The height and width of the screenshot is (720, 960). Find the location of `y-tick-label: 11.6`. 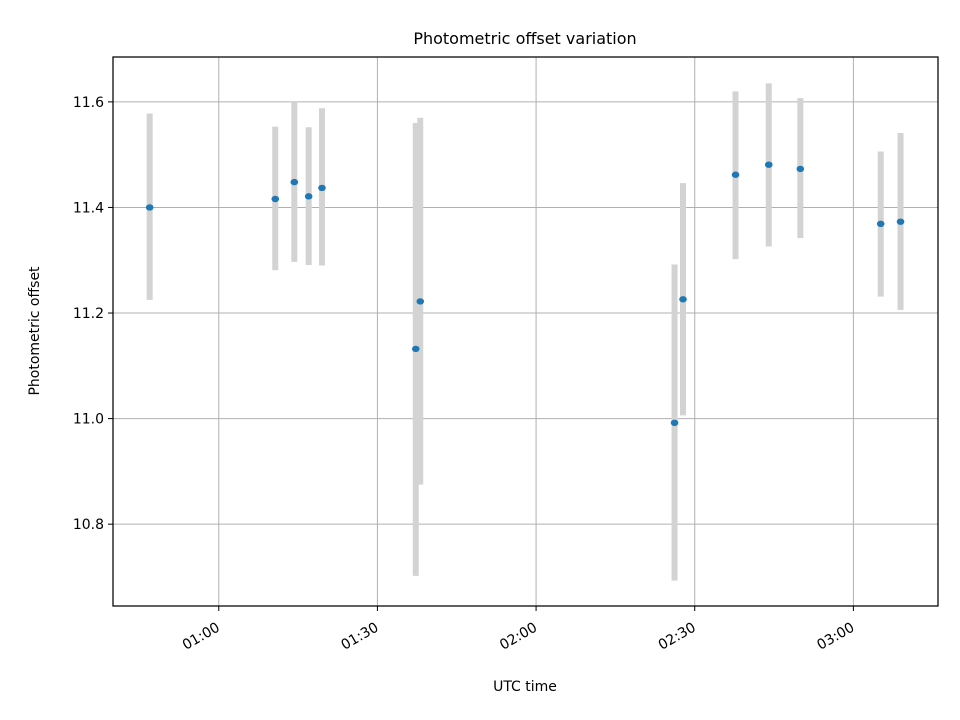

y-tick-label: 11.6 is located at coordinates (88, 103).